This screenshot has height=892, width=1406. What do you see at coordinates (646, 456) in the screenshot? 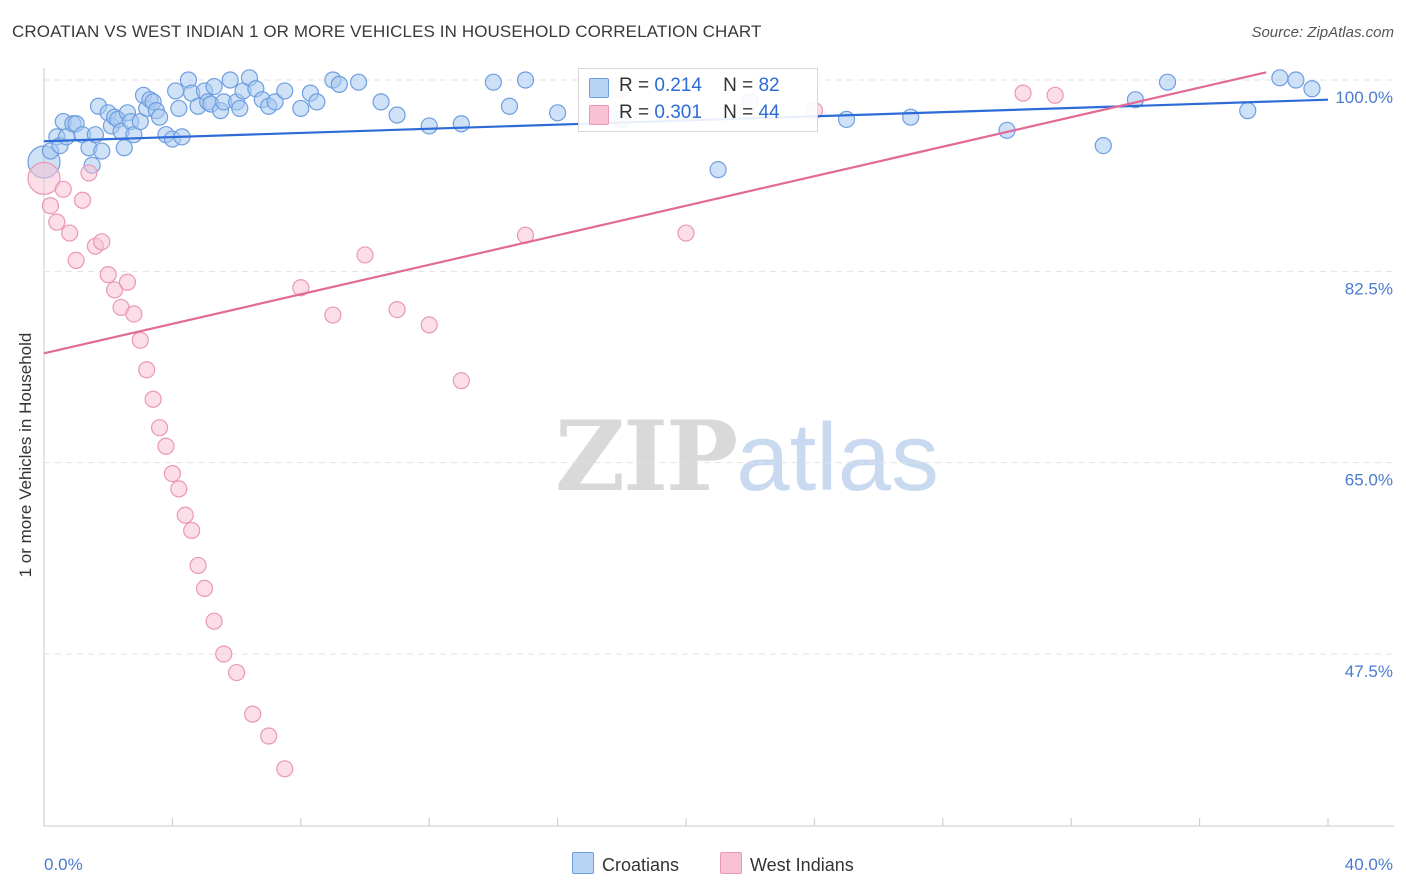
I see `watermark-zip: ZIP` at bounding box center [646, 456].